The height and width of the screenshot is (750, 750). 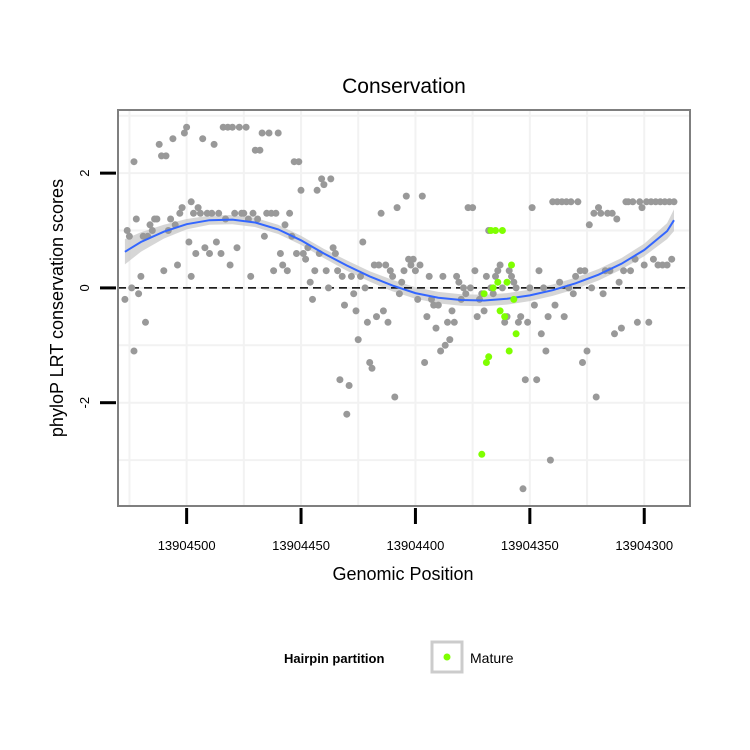 What do you see at coordinates (416, 545) in the screenshot?
I see `x-tick-label: 13904400` at bounding box center [416, 545].